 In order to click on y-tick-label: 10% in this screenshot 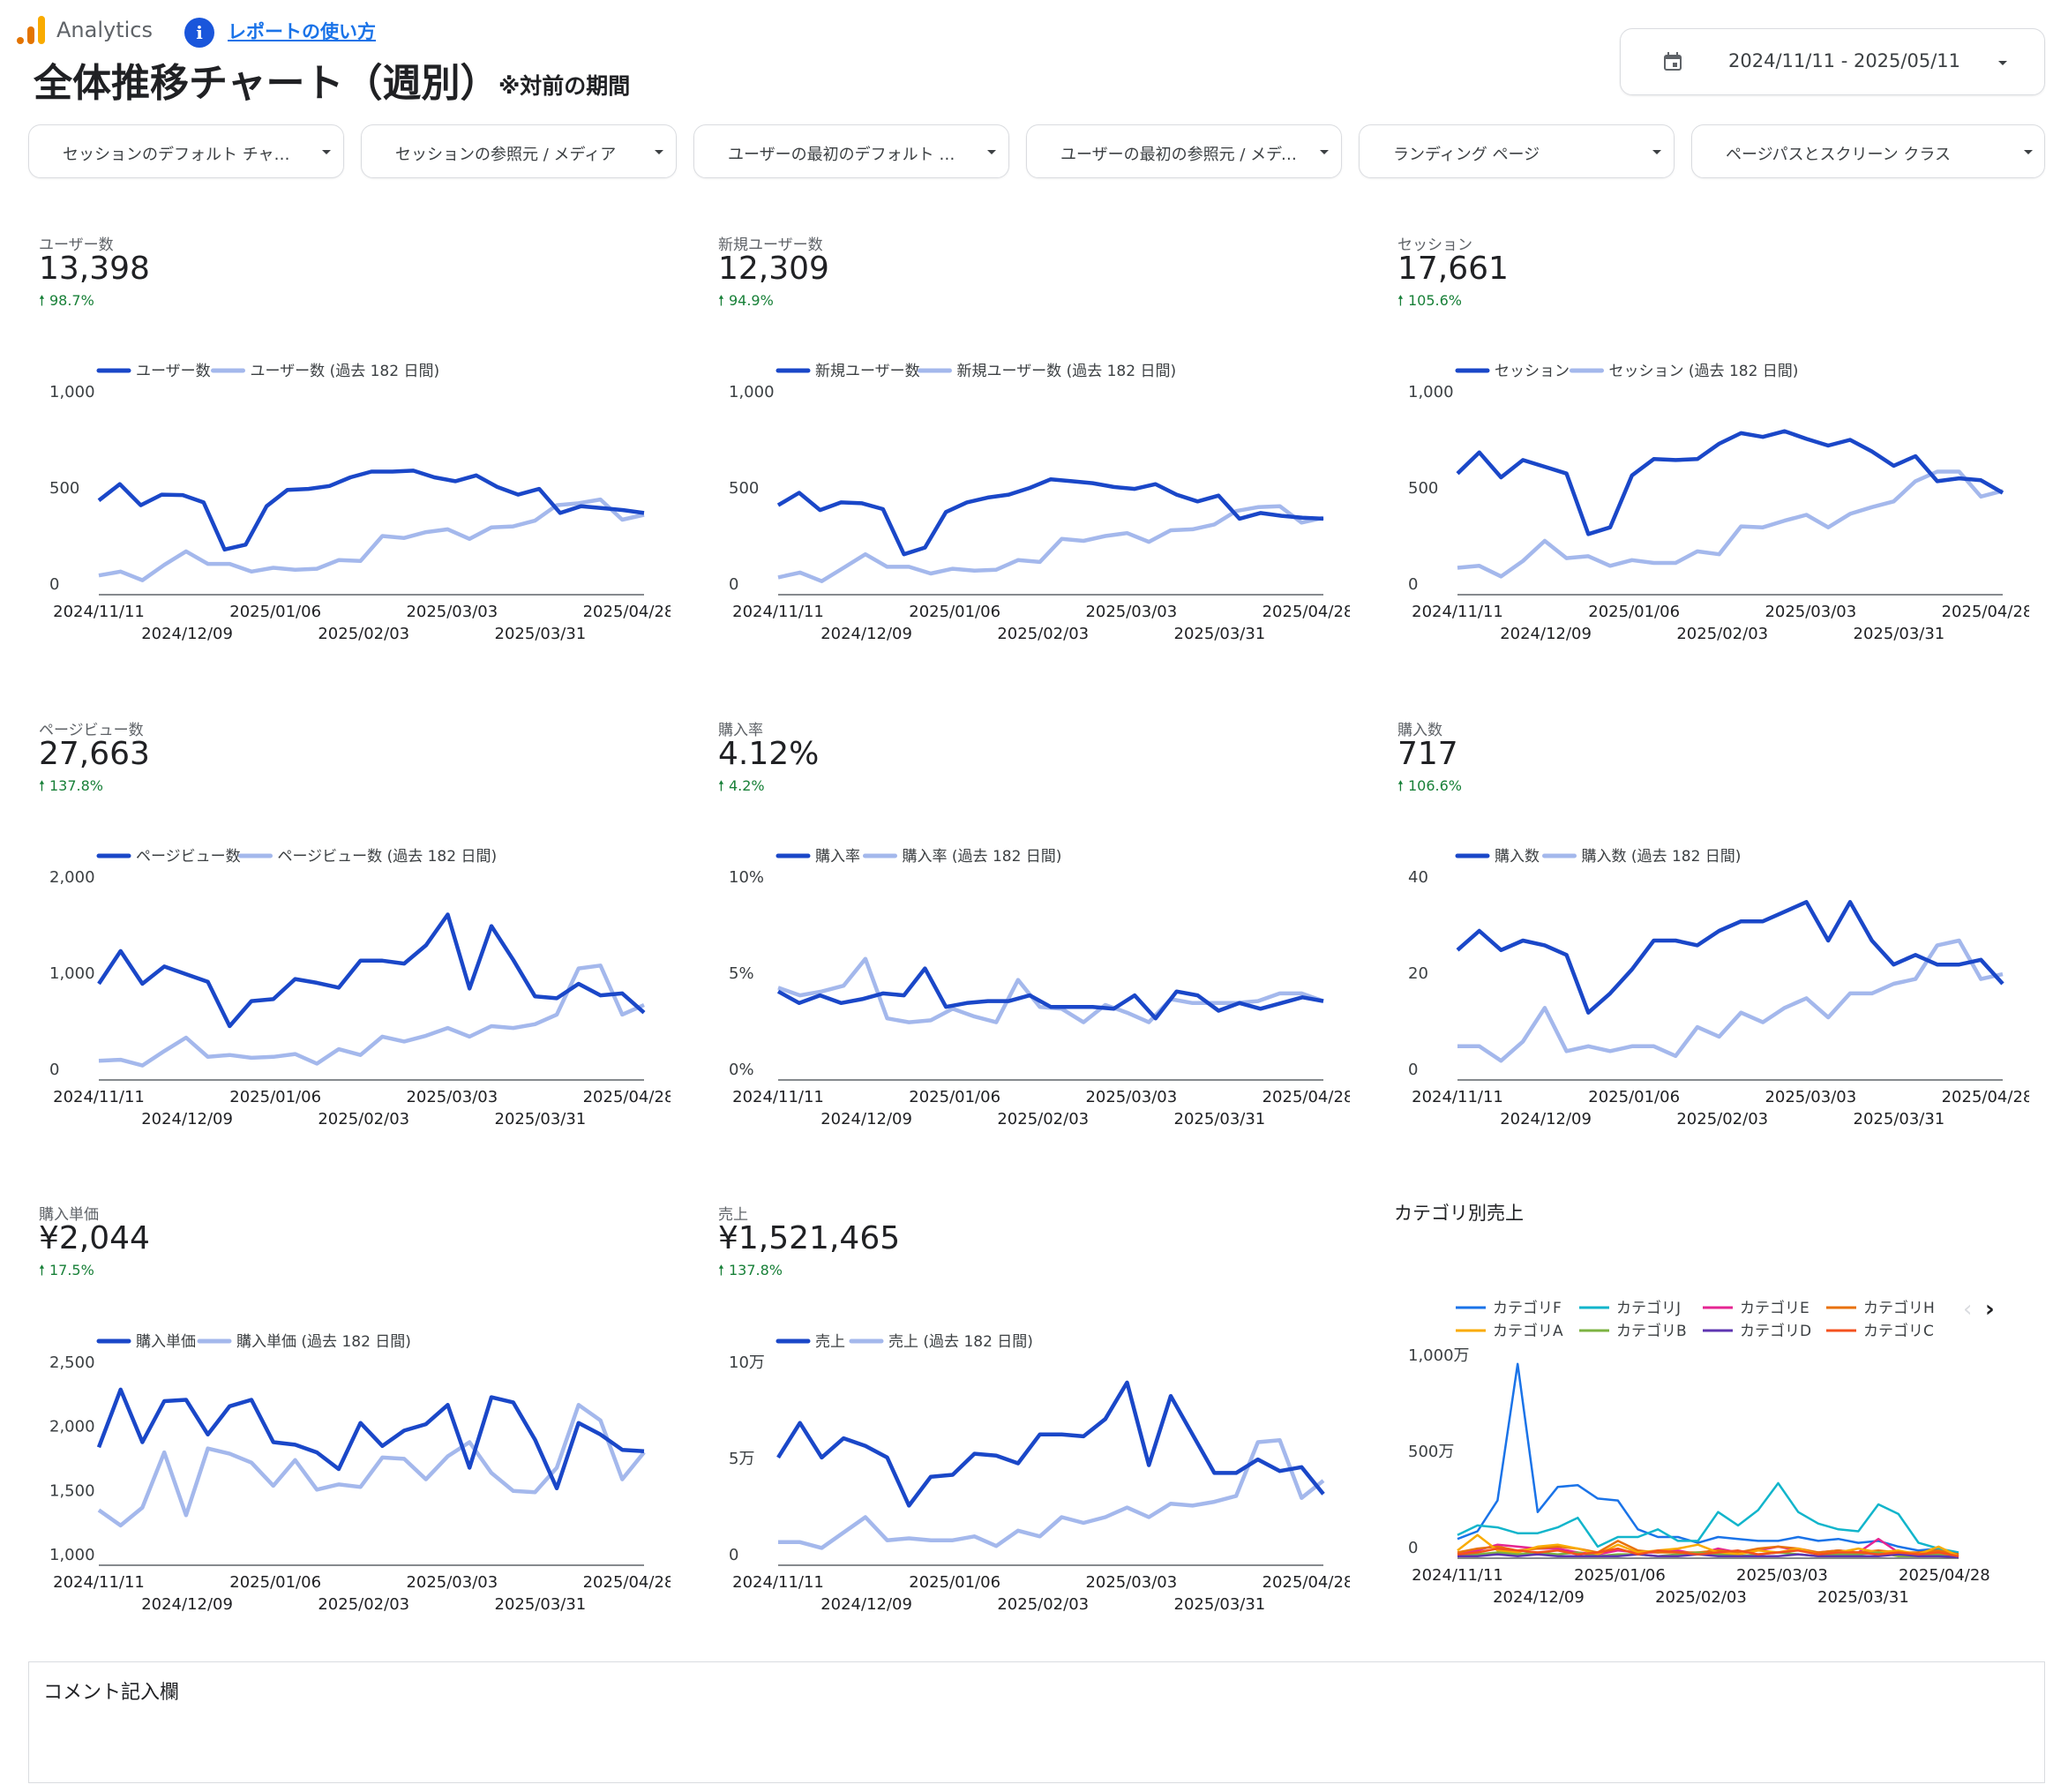, I will do `click(746, 877)`.